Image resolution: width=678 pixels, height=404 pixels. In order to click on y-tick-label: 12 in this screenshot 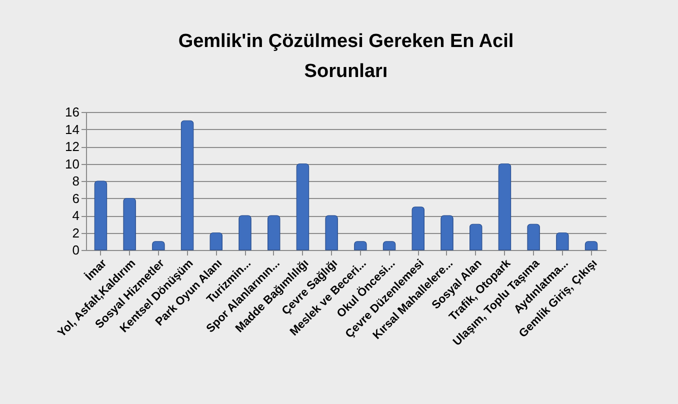, I will do `click(72, 146)`.